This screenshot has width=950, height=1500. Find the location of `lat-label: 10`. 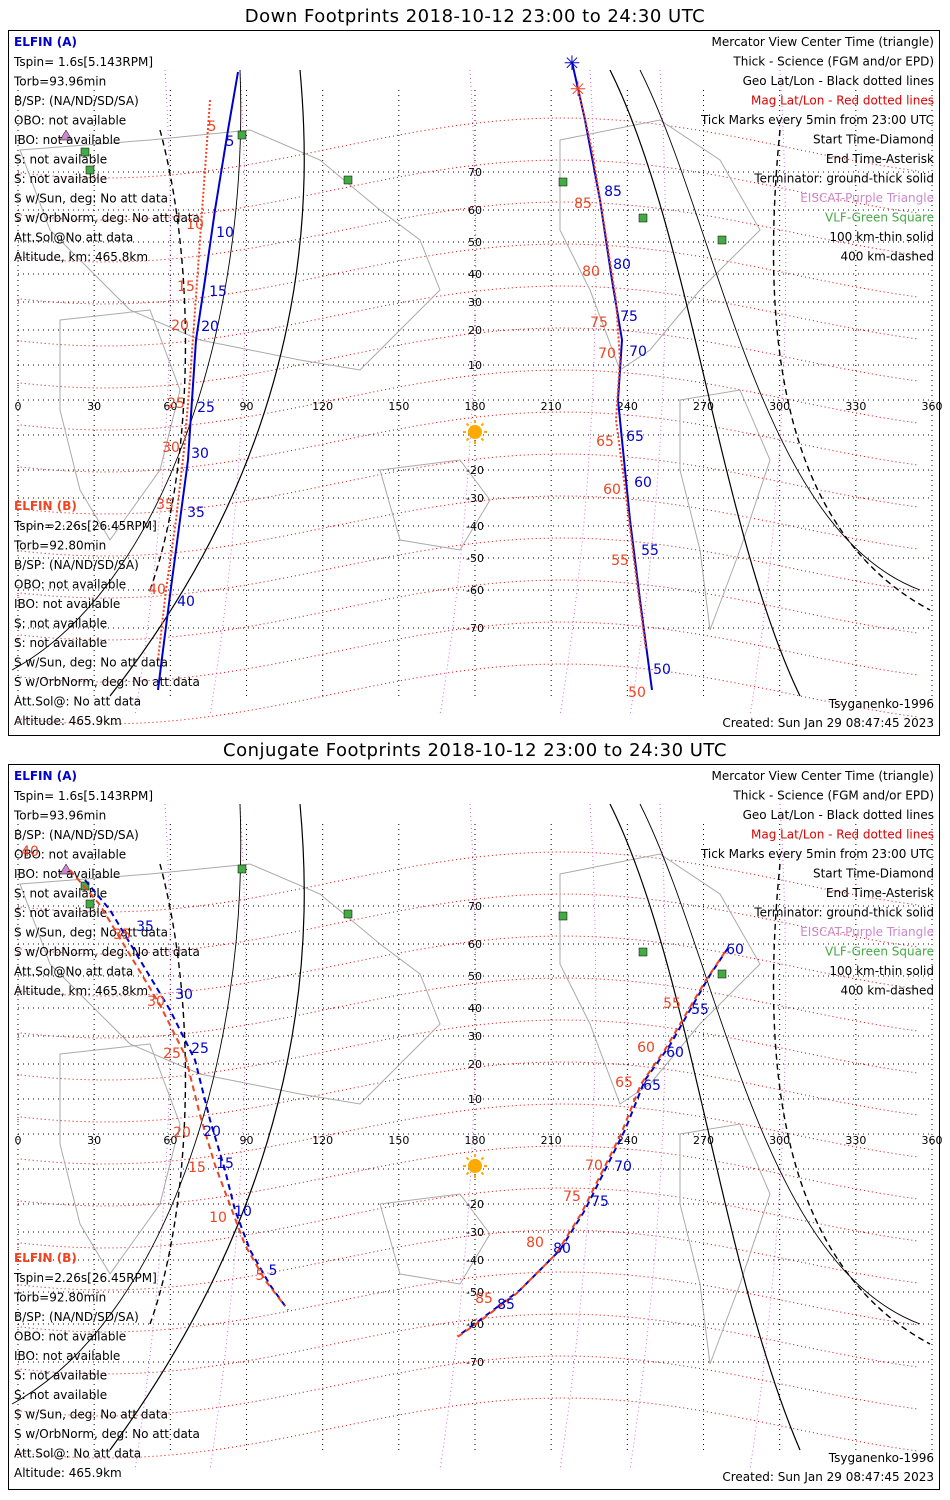

lat-label: 10 is located at coordinates (475, 365).